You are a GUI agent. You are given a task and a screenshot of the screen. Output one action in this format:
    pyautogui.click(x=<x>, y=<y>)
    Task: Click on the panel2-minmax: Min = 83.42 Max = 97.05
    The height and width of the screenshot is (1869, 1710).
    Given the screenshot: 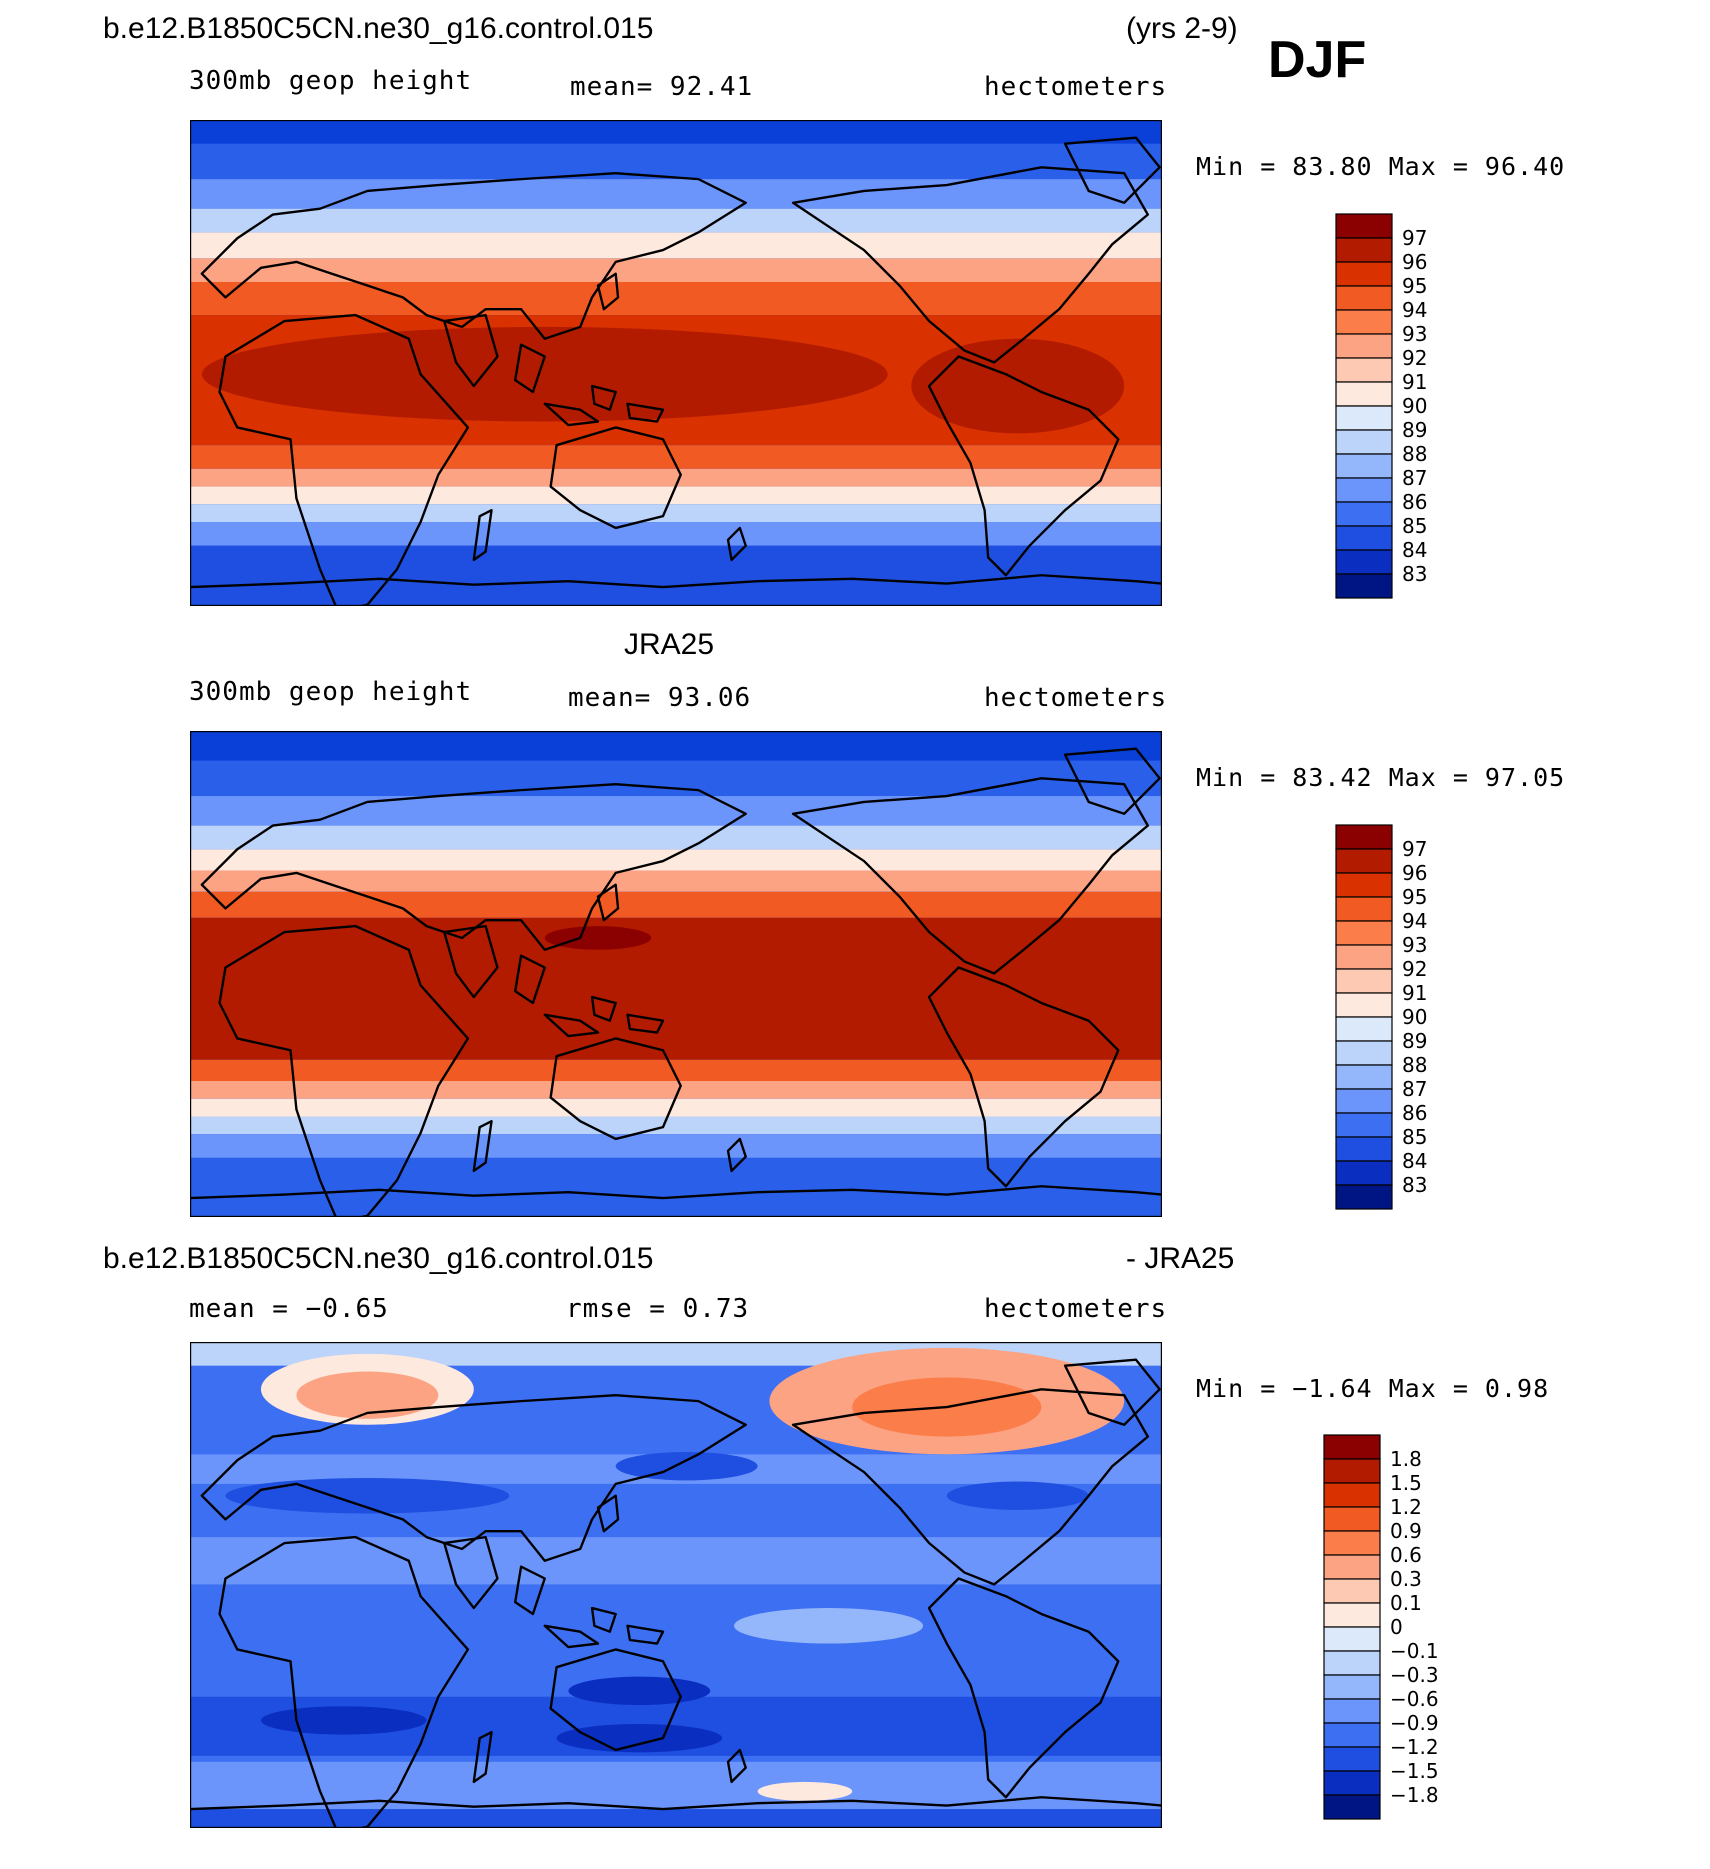 What is the action you would take?
    pyautogui.click(x=1381, y=777)
    